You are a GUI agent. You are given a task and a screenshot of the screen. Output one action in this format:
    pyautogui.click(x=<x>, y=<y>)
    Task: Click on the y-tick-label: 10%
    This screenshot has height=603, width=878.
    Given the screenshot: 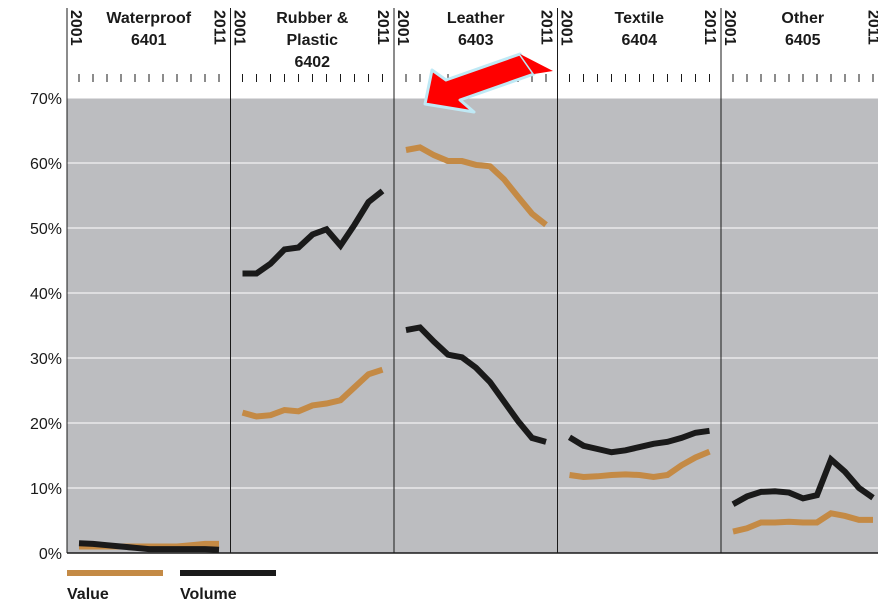 What is the action you would take?
    pyautogui.click(x=46, y=489)
    